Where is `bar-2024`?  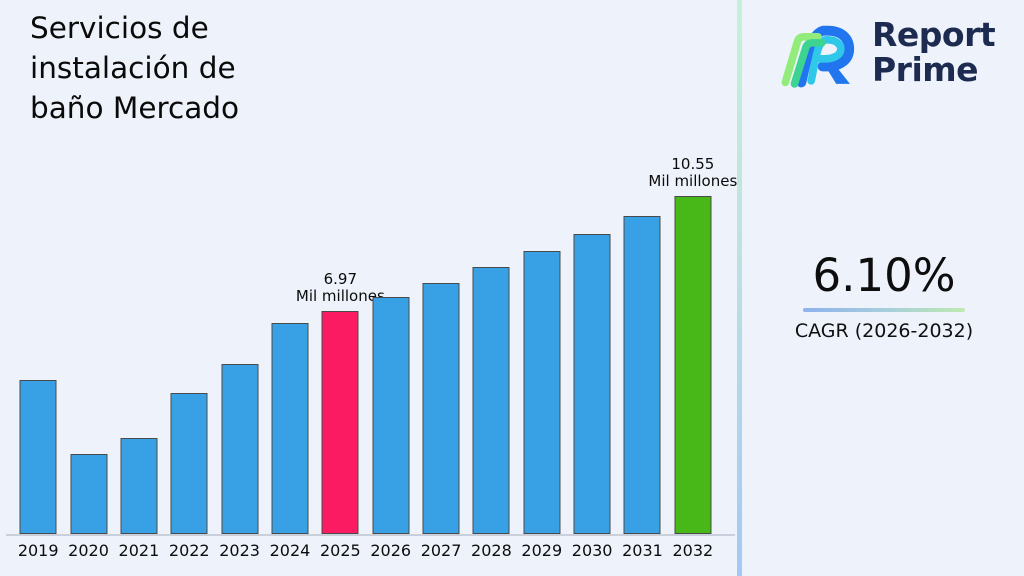 bar-2024 is located at coordinates (290, 428).